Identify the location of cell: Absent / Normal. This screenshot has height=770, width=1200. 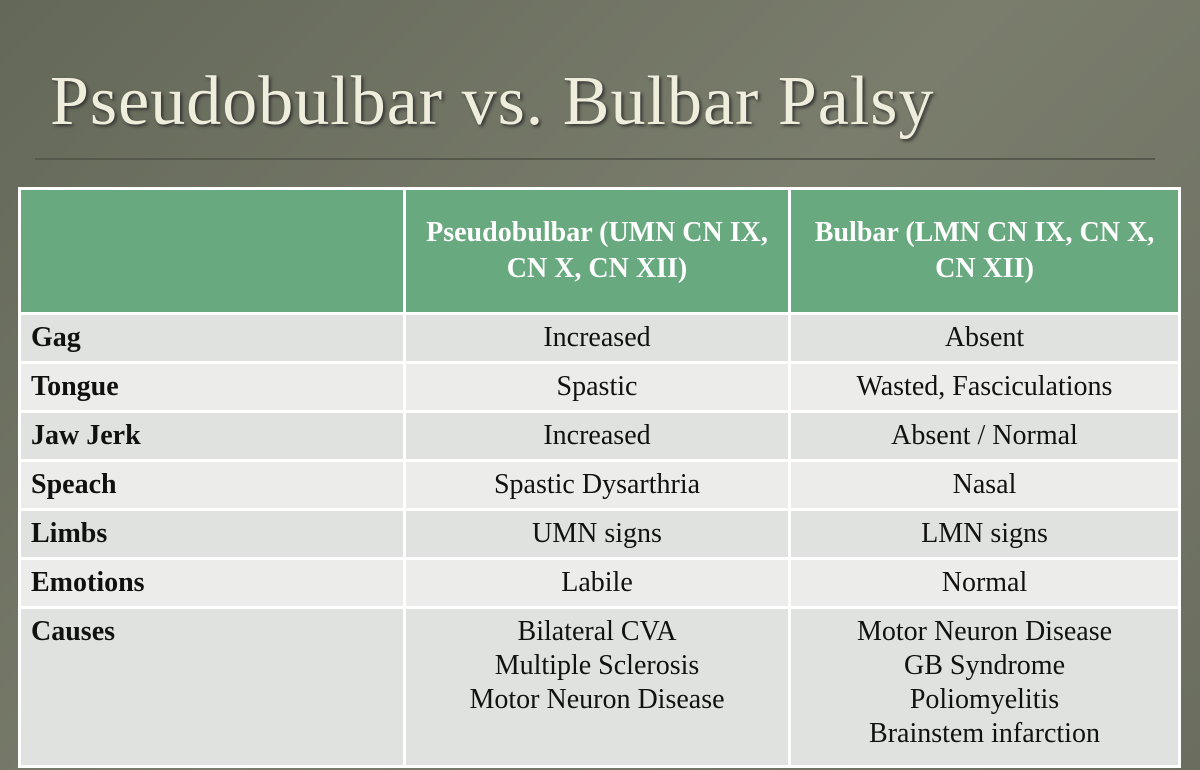
(984, 436).